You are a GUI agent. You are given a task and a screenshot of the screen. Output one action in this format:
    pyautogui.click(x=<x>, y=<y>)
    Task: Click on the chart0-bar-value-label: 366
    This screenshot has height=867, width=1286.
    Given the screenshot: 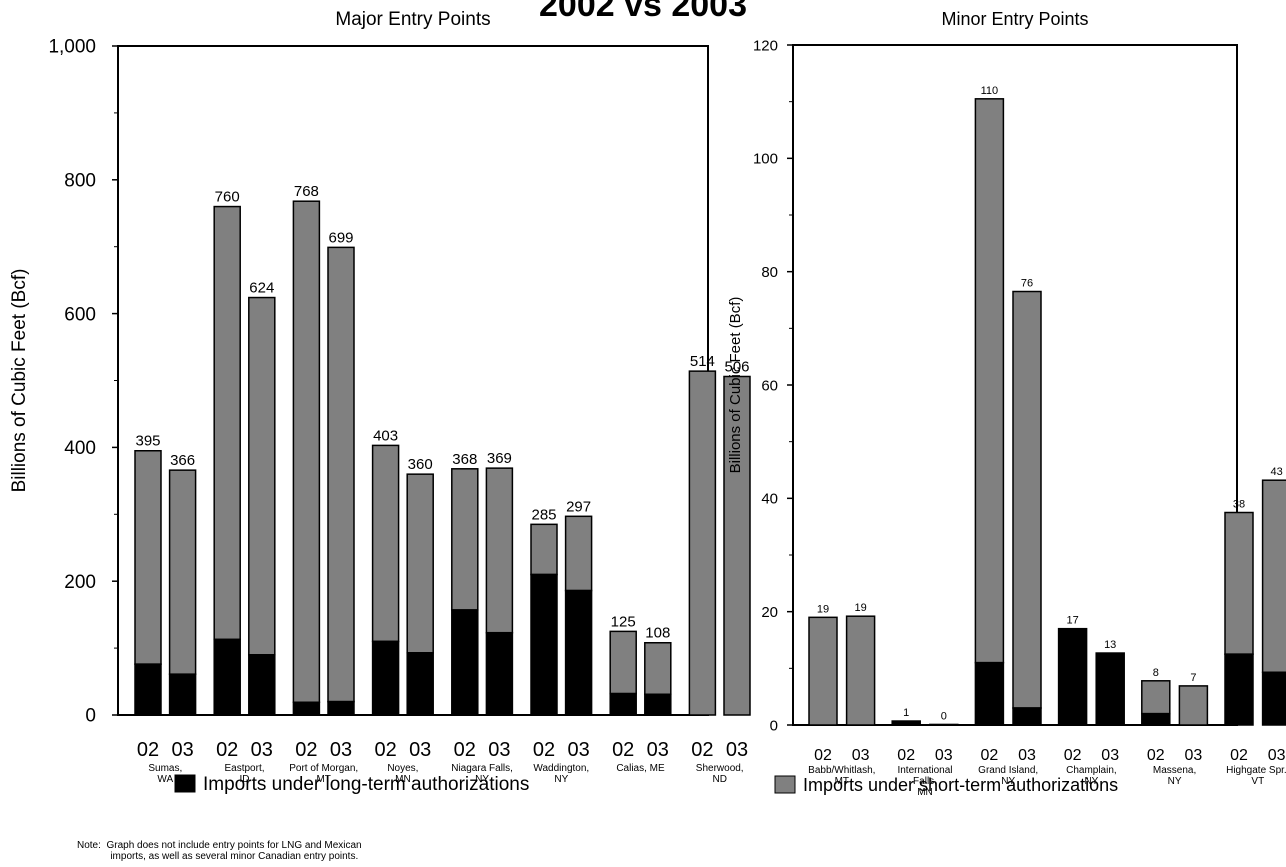 What is the action you would take?
    pyautogui.click(x=182, y=460)
    